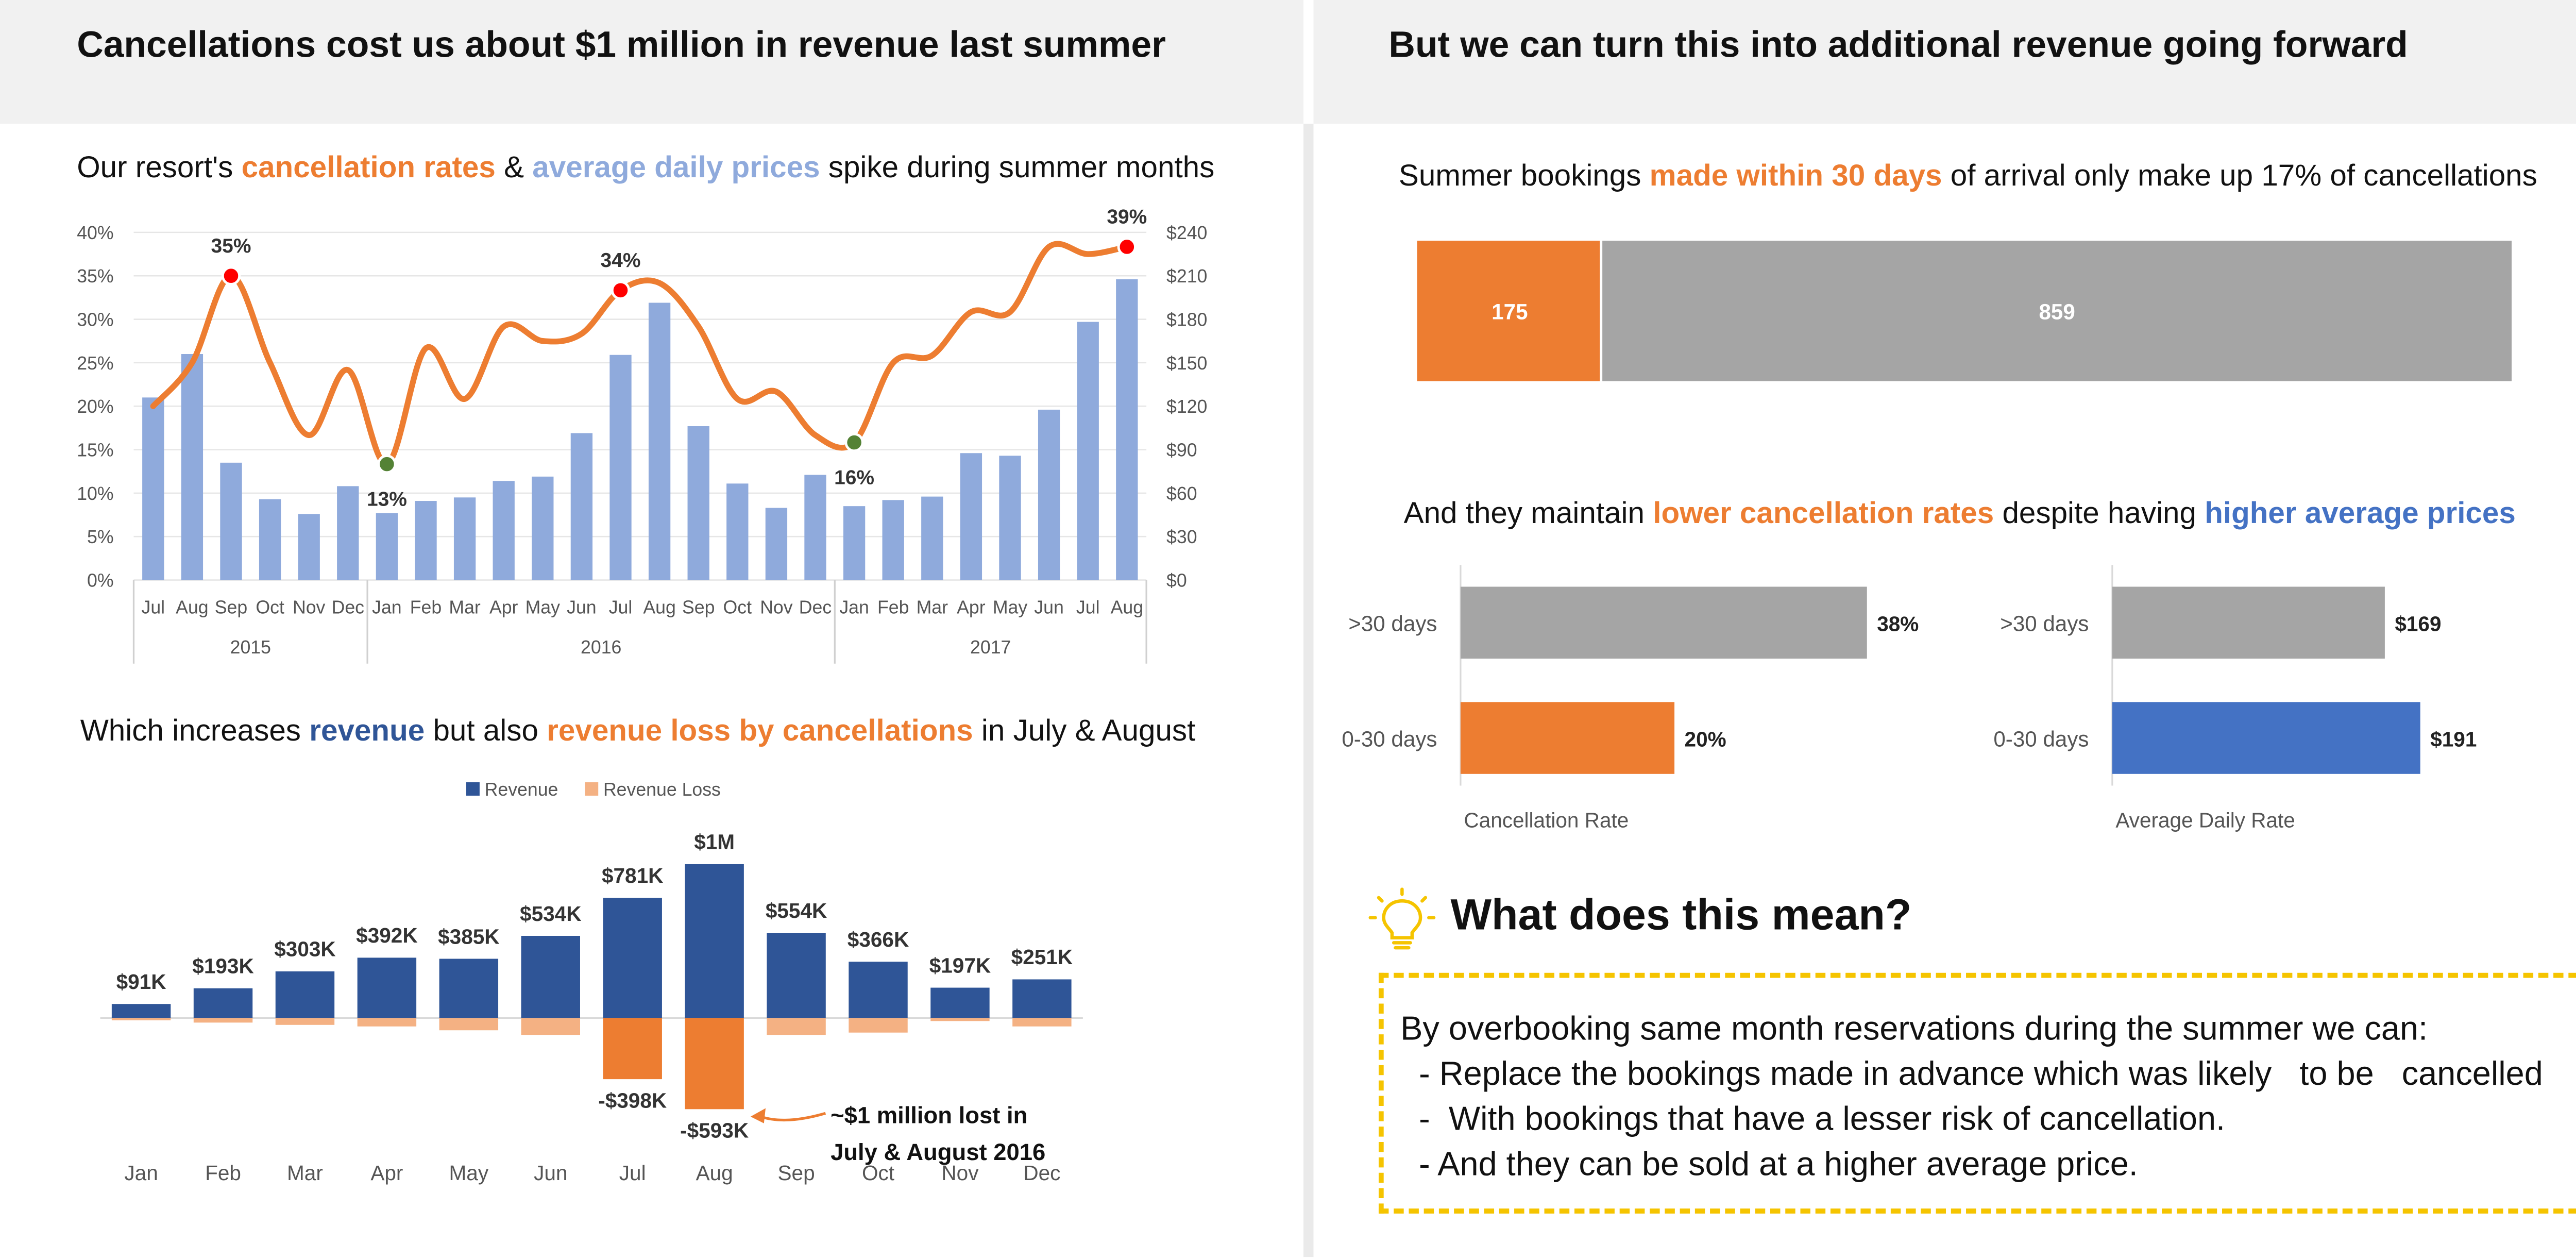 Image resolution: width=2576 pixels, height=1260 pixels. What do you see at coordinates (2099, 513) in the screenshot?
I see `chart4-subtitle-part3: despite having` at bounding box center [2099, 513].